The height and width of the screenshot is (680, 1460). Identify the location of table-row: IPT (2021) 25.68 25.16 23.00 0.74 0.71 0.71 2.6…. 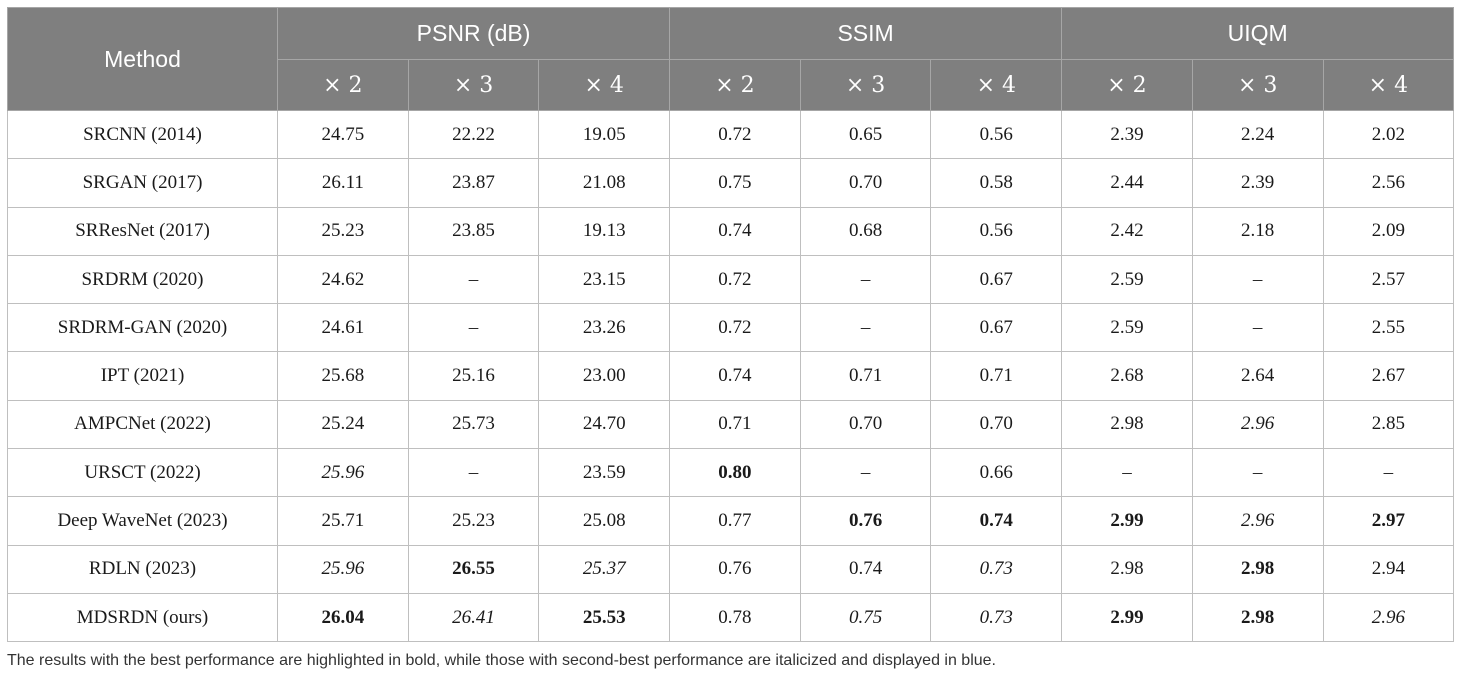
(731, 376).